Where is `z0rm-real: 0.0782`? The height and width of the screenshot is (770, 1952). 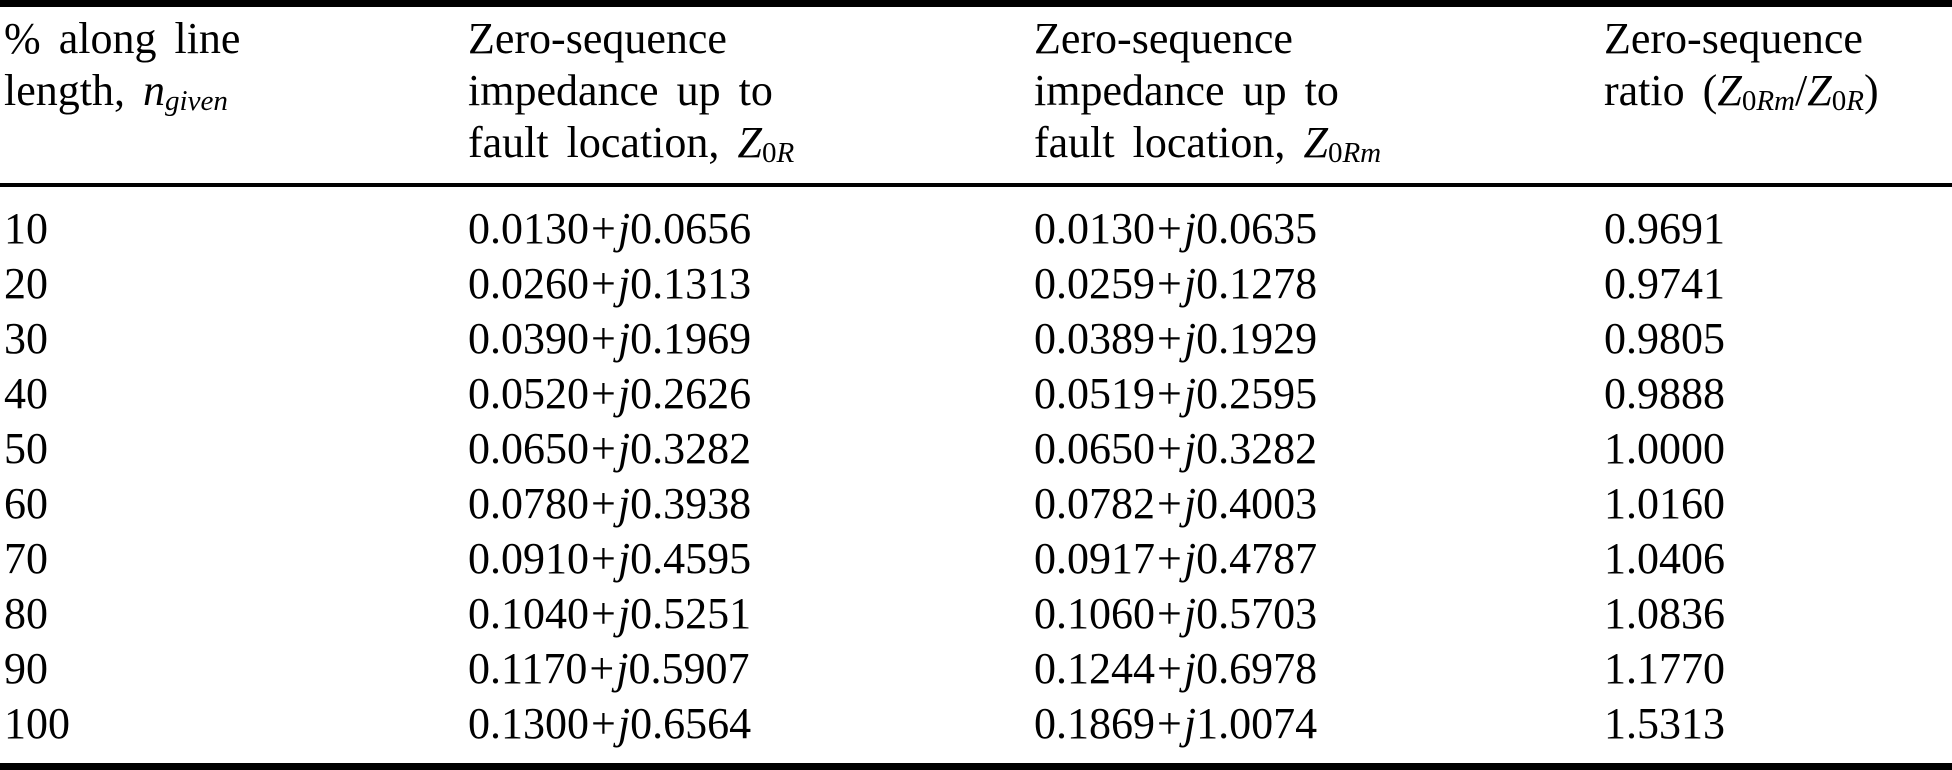
z0rm-real: 0.0782 is located at coordinates (1094, 504).